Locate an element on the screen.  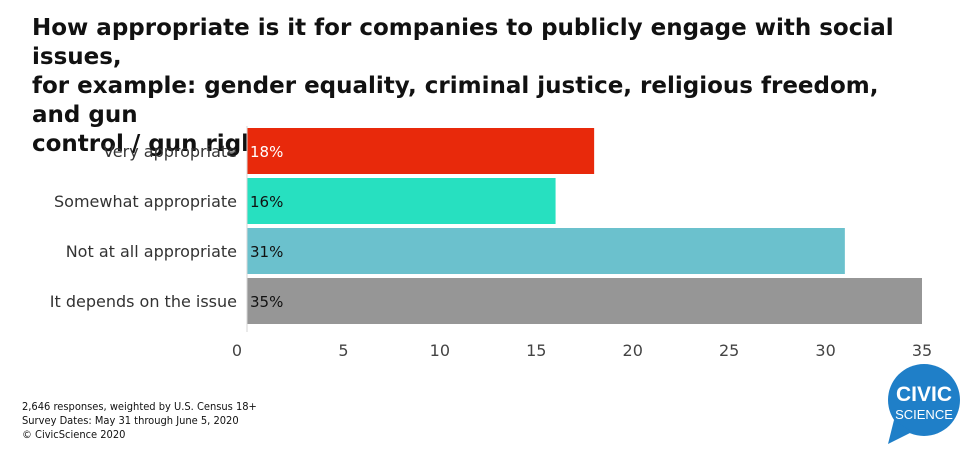
footnote-copyright: © CivicScience 2020 is located at coordinates (74, 434).